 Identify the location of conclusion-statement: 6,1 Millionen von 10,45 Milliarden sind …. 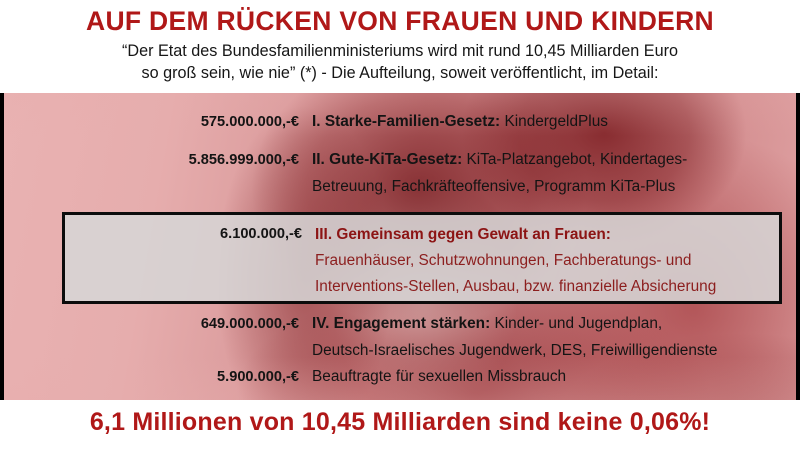
(400, 422).